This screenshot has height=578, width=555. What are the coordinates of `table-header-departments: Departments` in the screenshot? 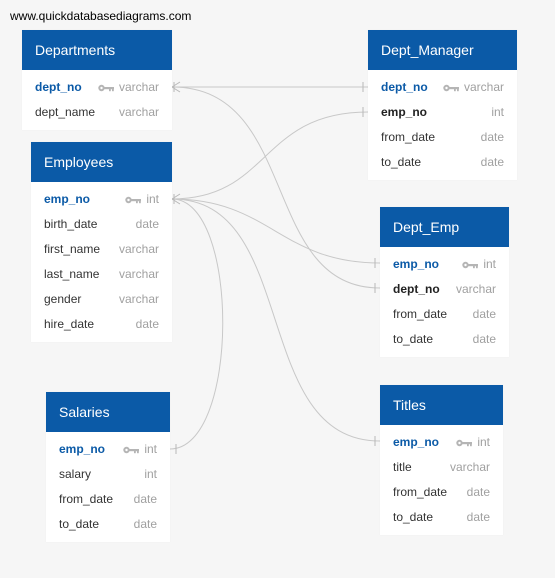 It's located at (97, 50).